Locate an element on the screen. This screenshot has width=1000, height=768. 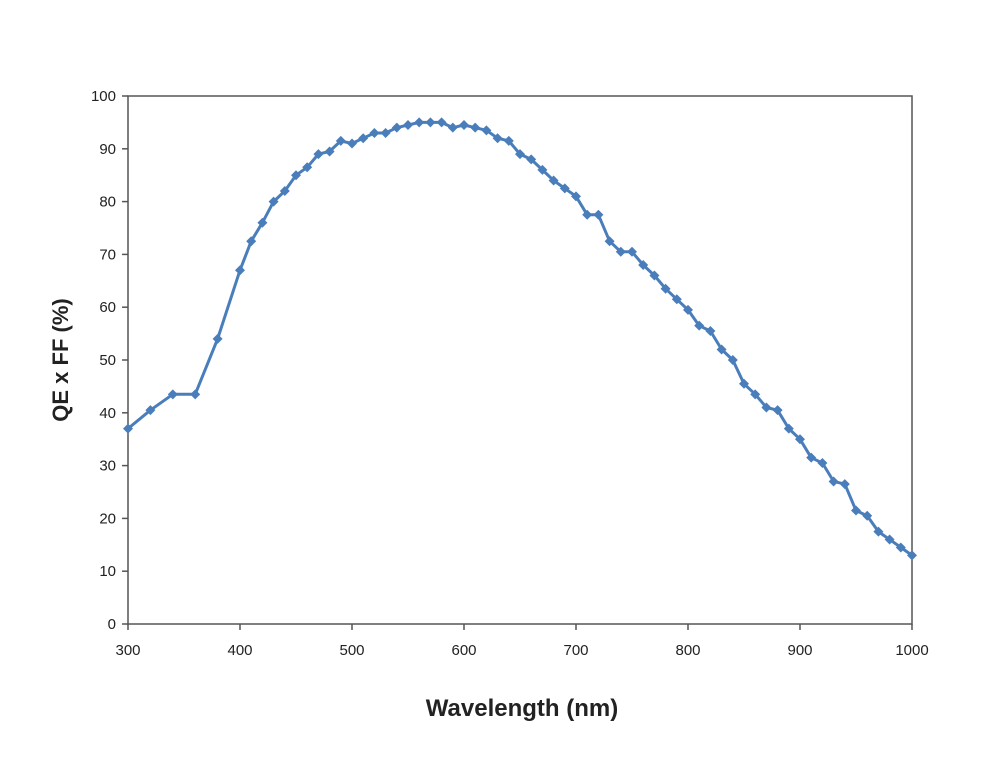
y-axis: 0 10 20 30 40 50 60 70 80 90 100 is located at coordinates (109, 360).